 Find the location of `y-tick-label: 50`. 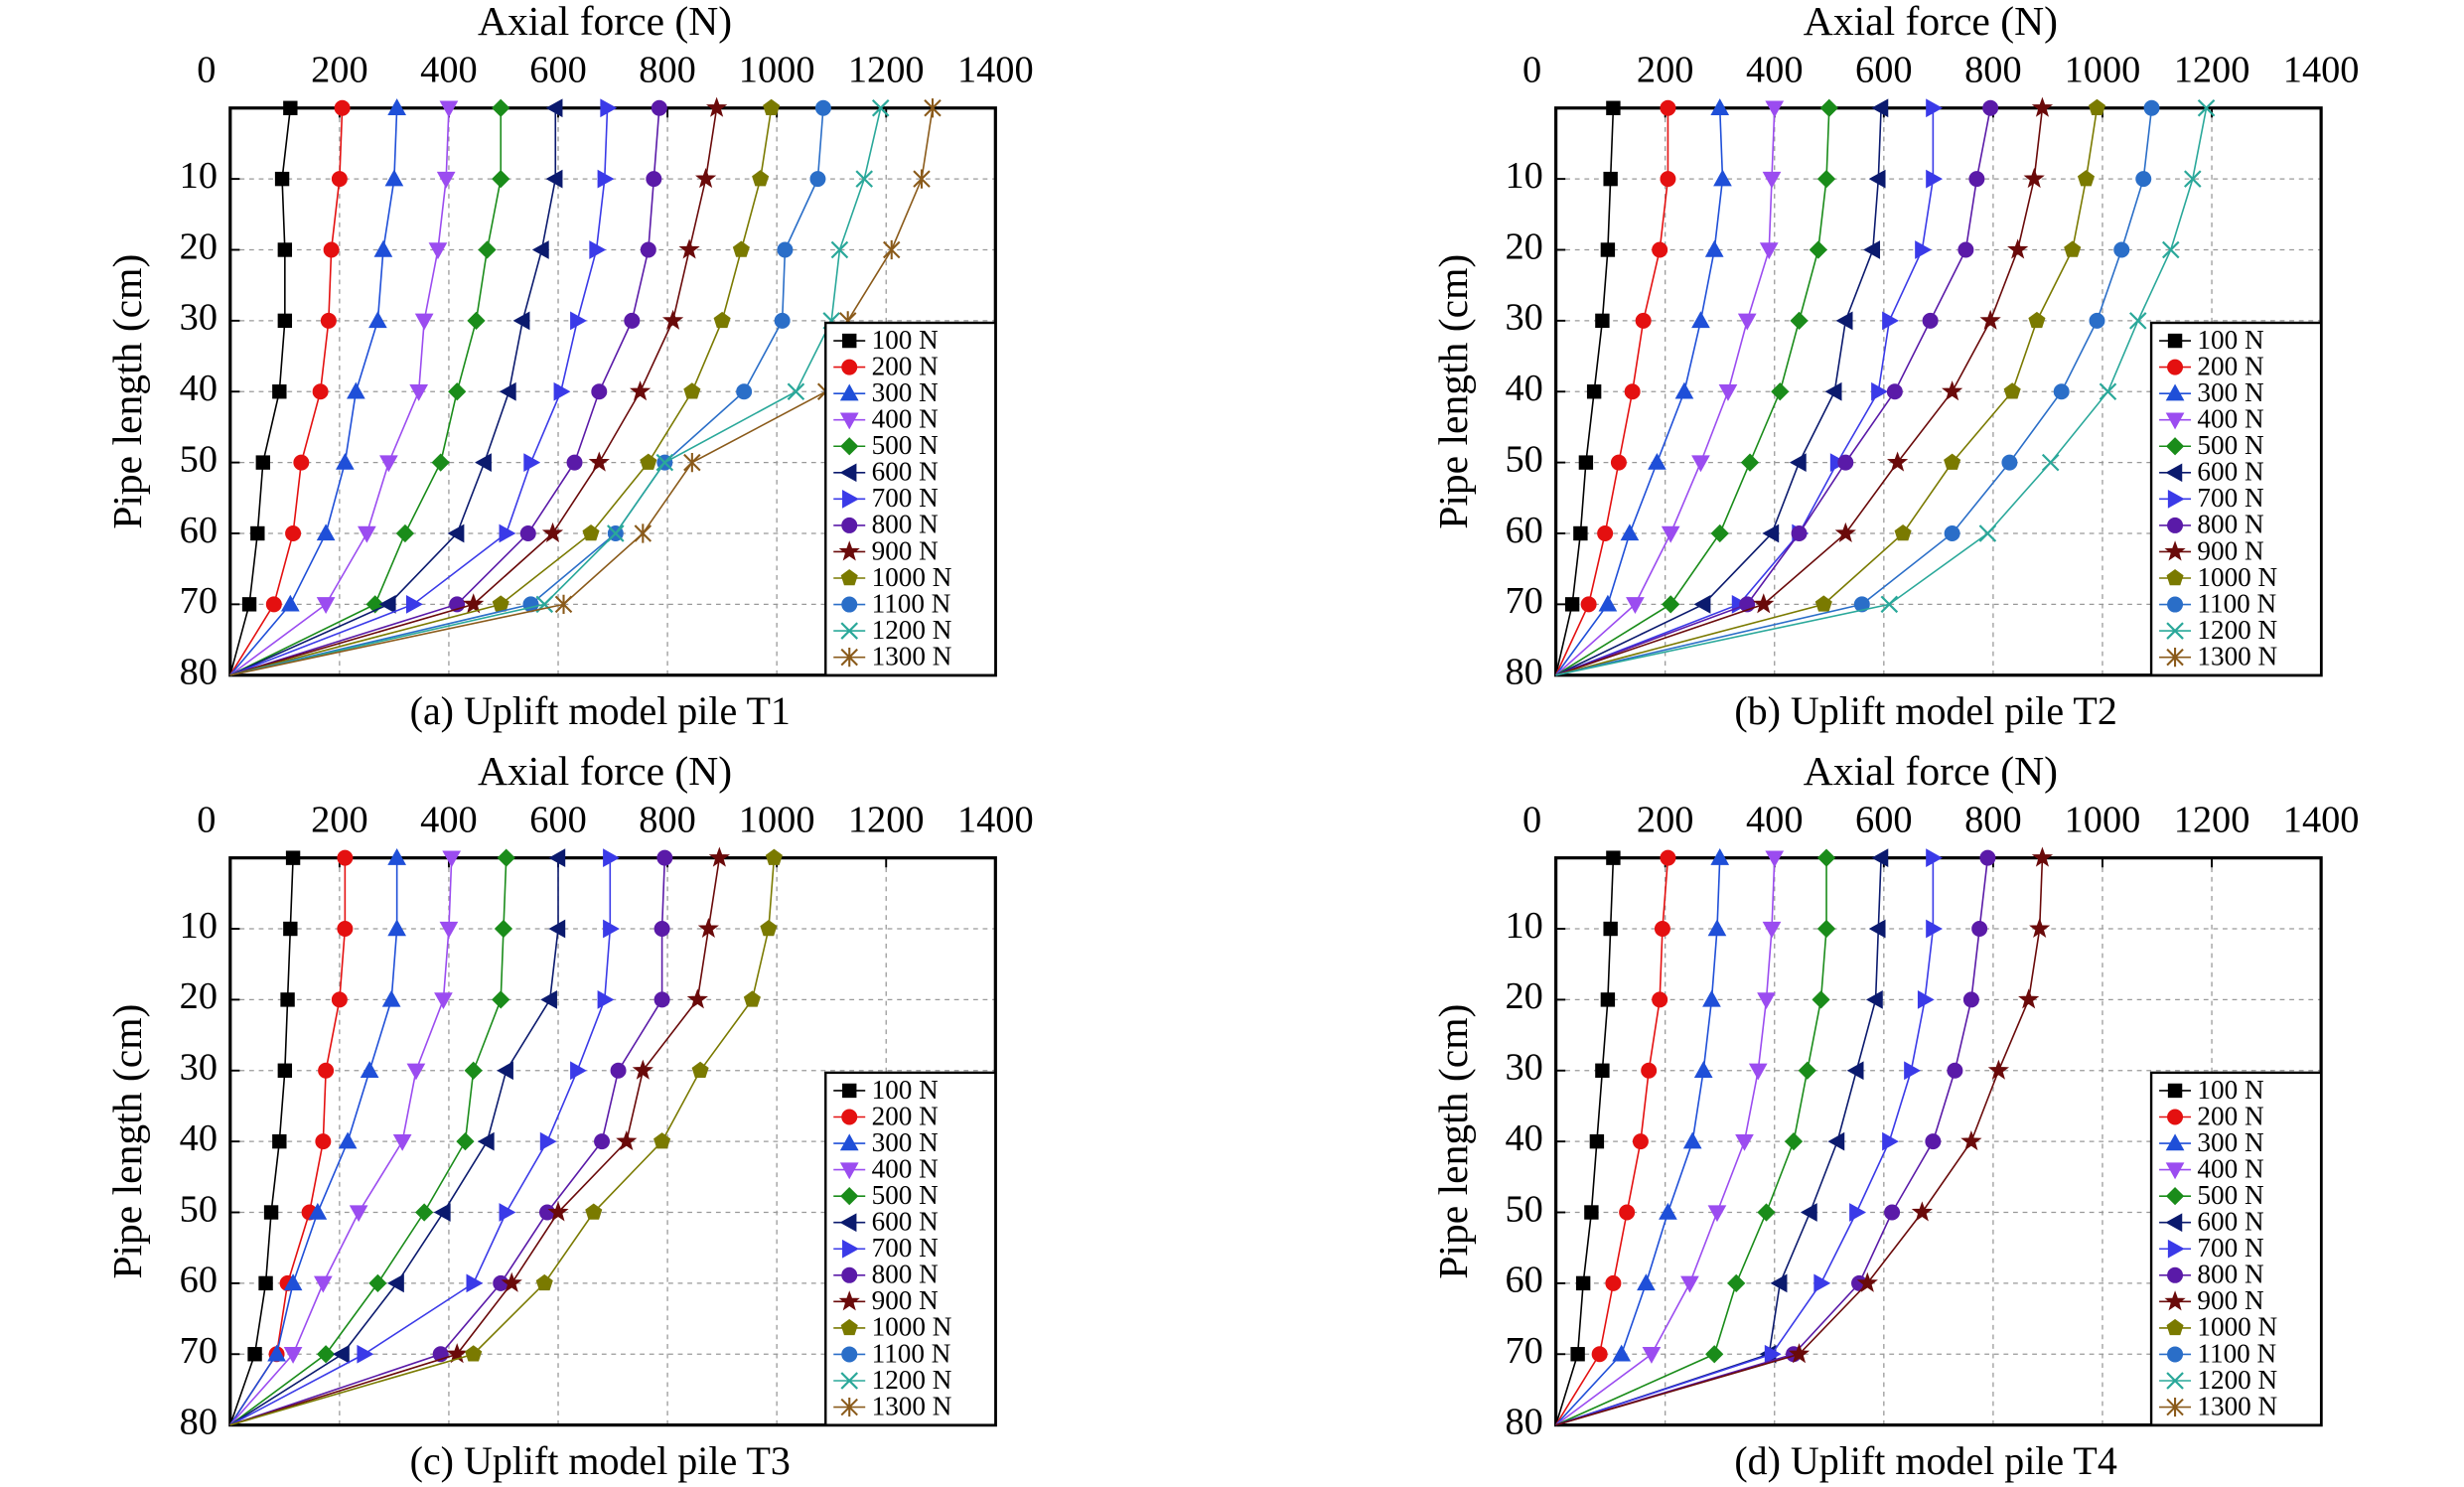

y-tick-label: 50 is located at coordinates (198, 1209).